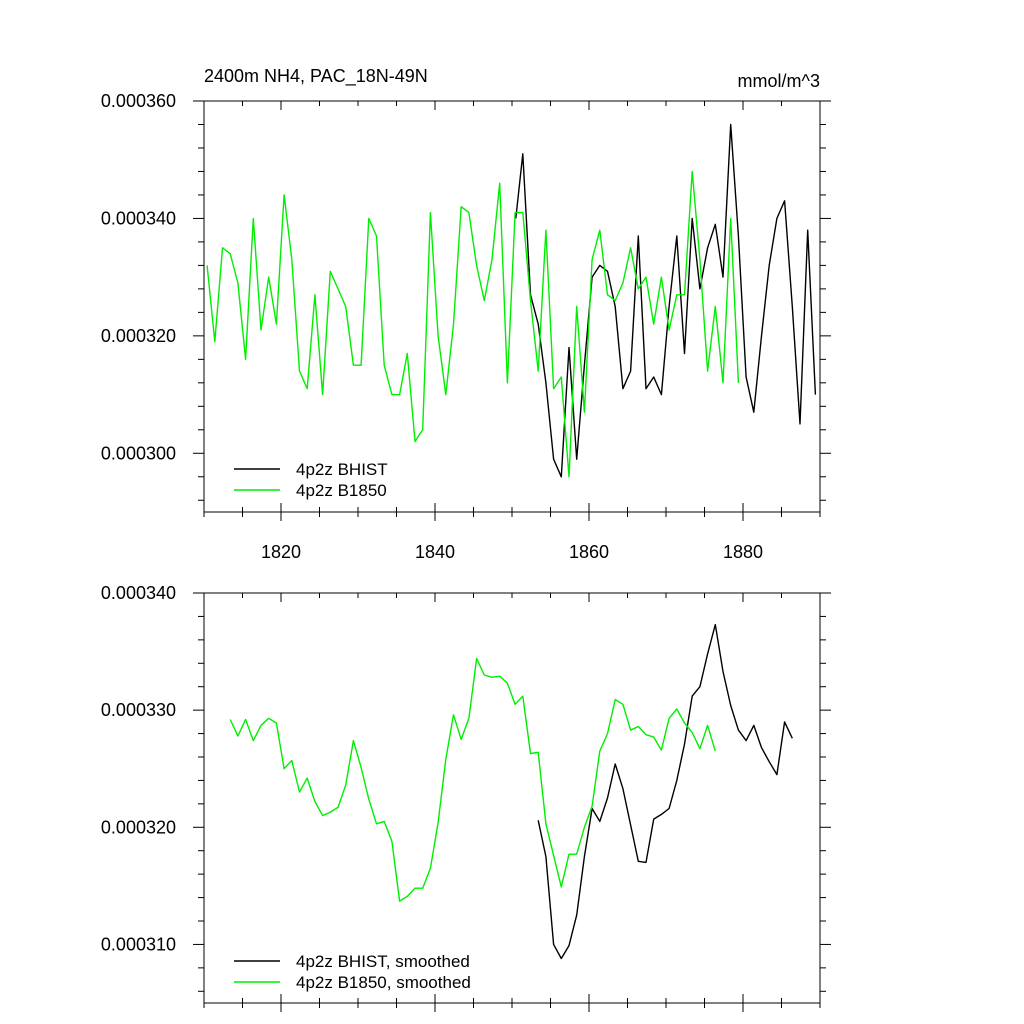 Image resolution: width=1024 pixels, height=1024 pixels. What do you see at coordinates (743, 552) in the screenshot?
I see `x-tick-label: 1880` at bounding box center [743, 552].